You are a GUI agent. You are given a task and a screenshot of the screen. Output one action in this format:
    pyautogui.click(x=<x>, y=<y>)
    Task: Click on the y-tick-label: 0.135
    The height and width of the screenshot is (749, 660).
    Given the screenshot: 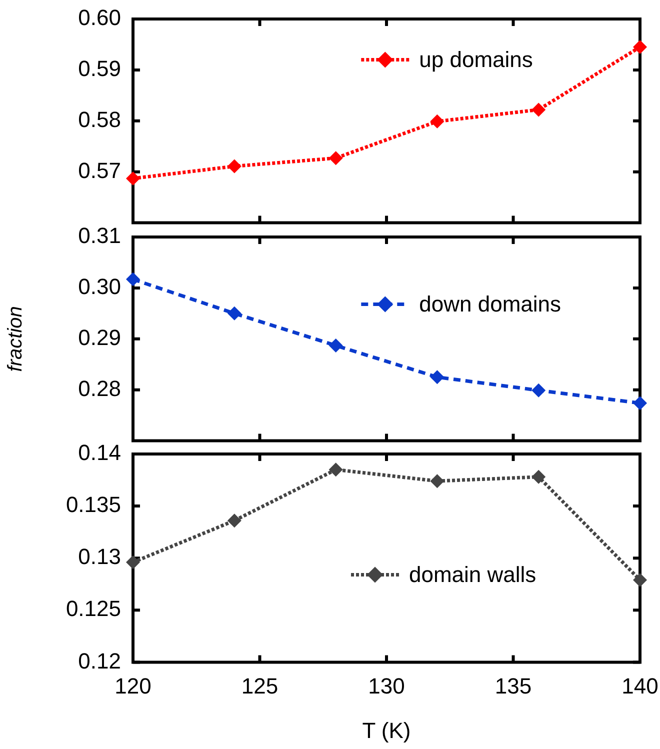 What is the action you would take?
    pyautogui.click(x=93, y=505)
    